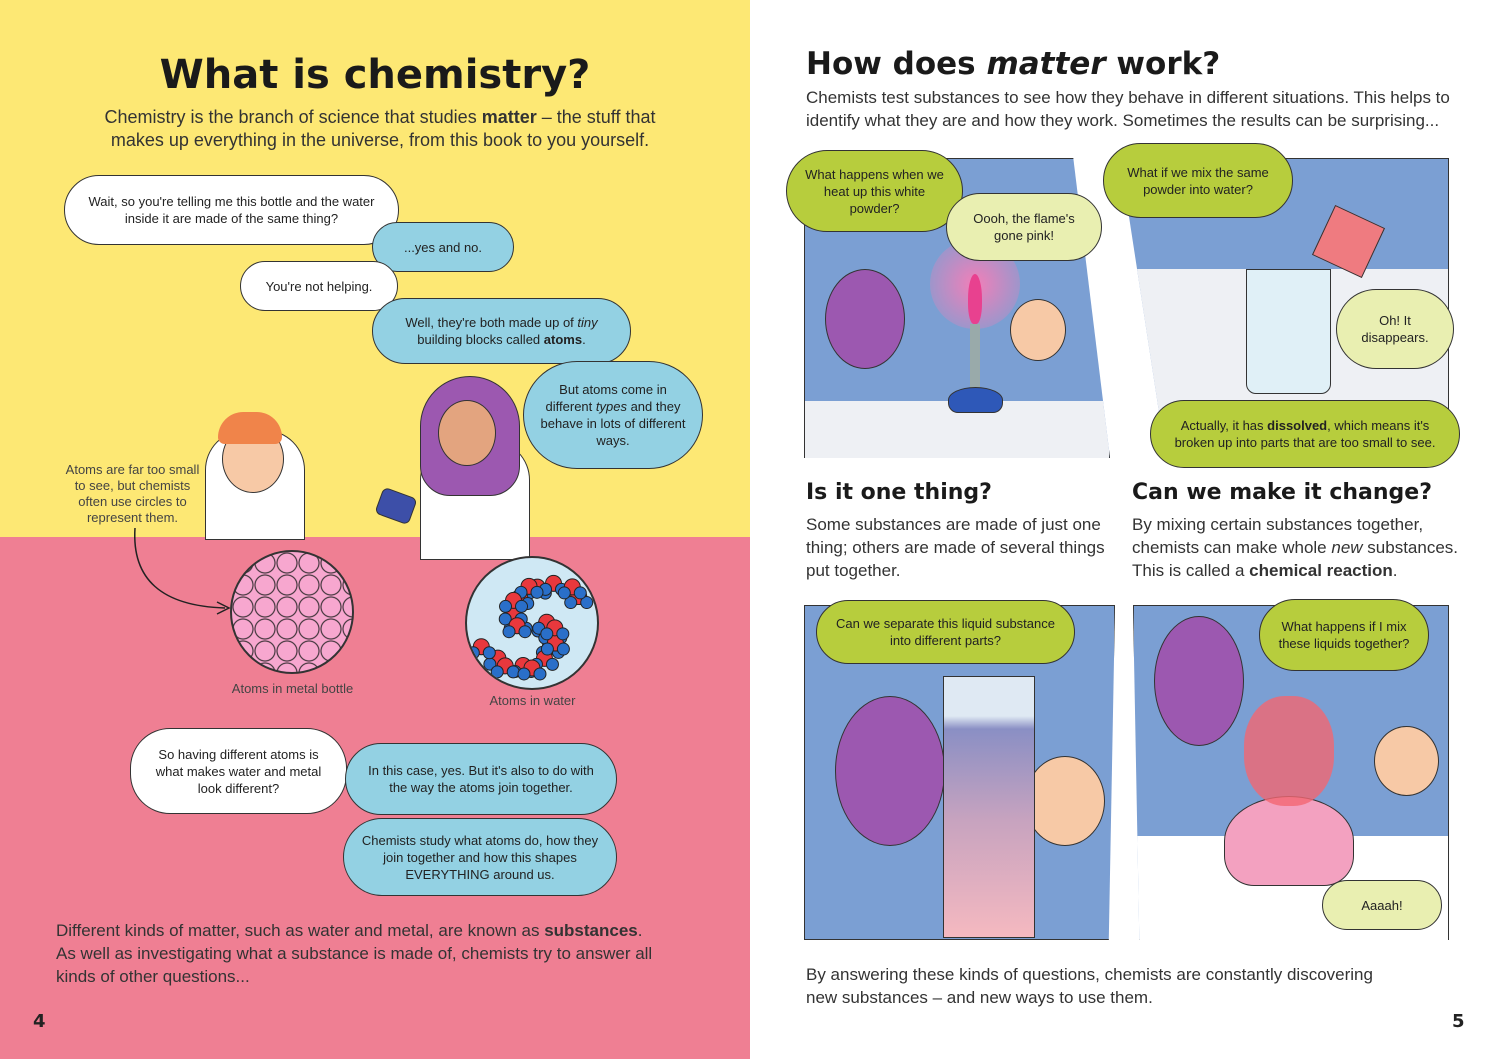 This screenshot has width=1500, height=1059. Describe the element at coordinates (899, 492) in the screenshot. I see `section-heading-one-thing: Is it one thing?` at that location.